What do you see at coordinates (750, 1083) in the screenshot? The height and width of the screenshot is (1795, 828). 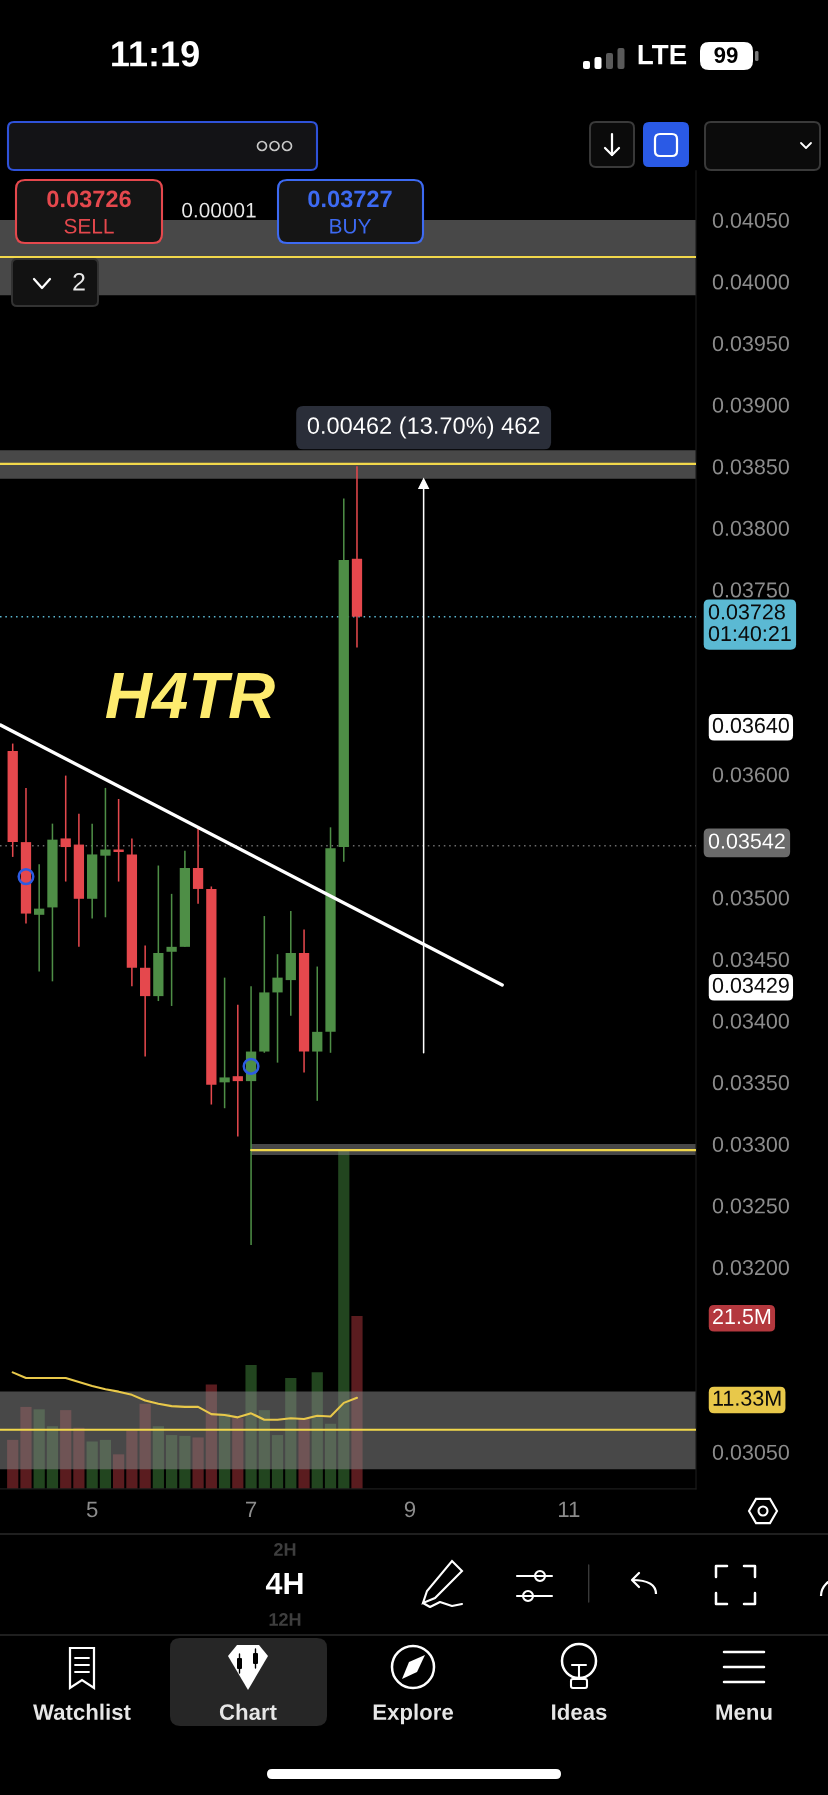 I see `y-tick-label: 0.03350` at bounding box center [750, 1083].